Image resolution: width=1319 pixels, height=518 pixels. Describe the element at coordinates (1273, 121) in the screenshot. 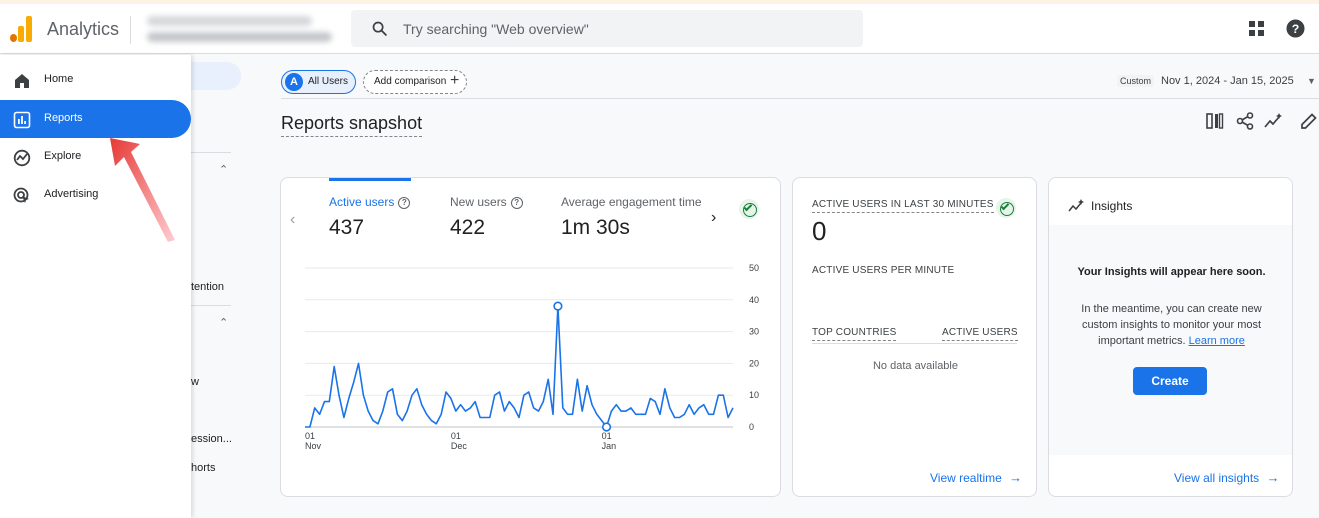

I see `insights-trend-icon` at that location.